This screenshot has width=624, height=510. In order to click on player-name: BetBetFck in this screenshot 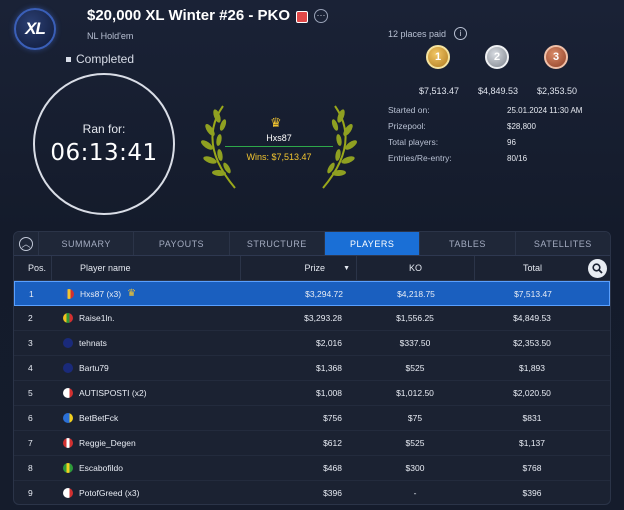, I will do `click(99, 418)`.